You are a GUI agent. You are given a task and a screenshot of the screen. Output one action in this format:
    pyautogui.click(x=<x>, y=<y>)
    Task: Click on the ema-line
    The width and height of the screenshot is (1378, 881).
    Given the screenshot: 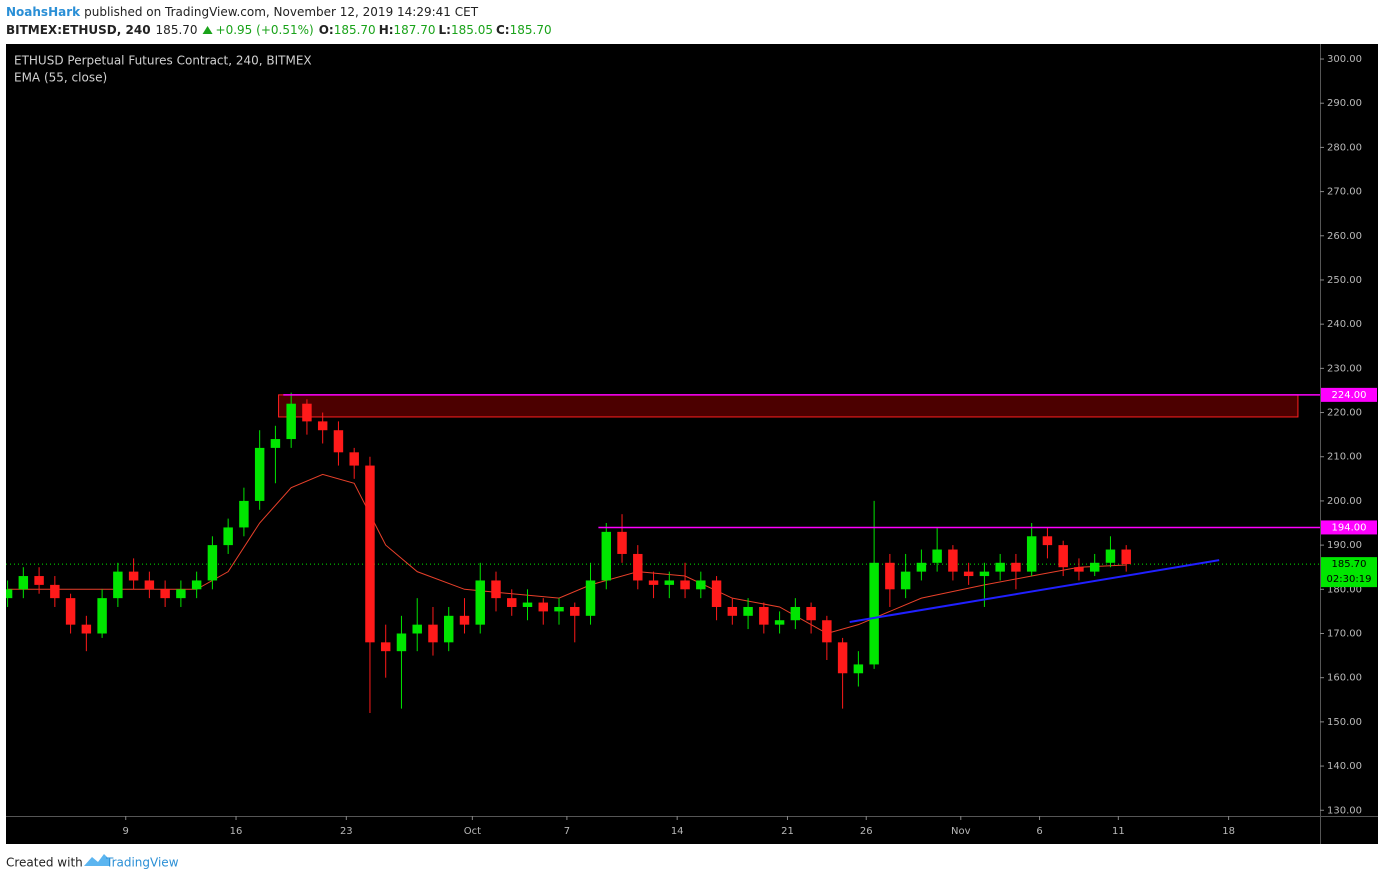 What is the action you would take?
    pyautogui.click(x=567, y=554)
    